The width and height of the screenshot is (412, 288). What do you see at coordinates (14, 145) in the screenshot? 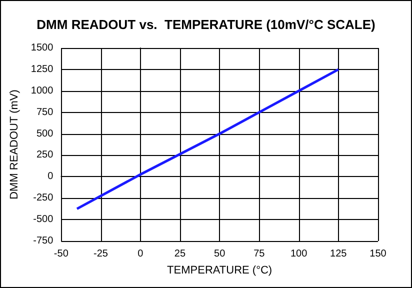
I see `y-axis-title: DMM READOUT (mV)` at bounding box center [14, 145].